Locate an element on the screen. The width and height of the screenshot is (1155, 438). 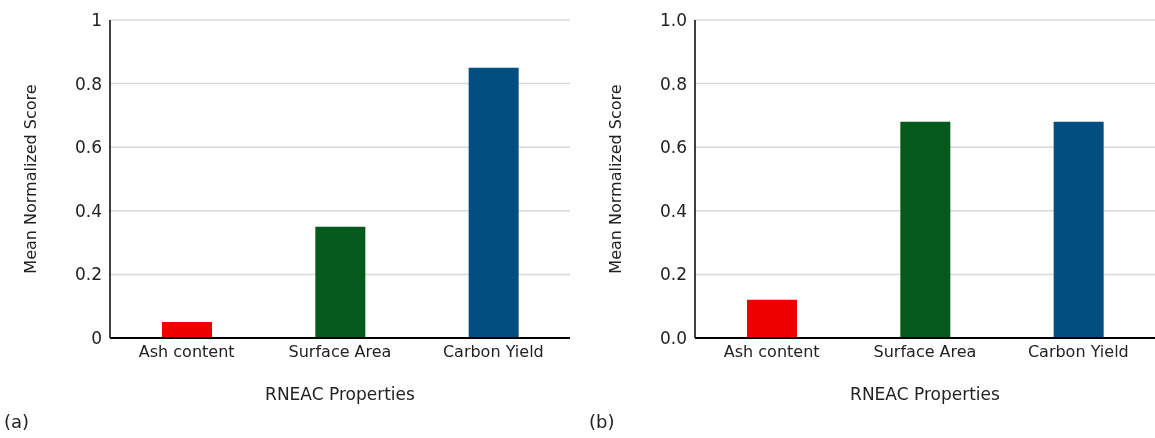
y-tick-label: 0 is located at coordinates (96, 338).